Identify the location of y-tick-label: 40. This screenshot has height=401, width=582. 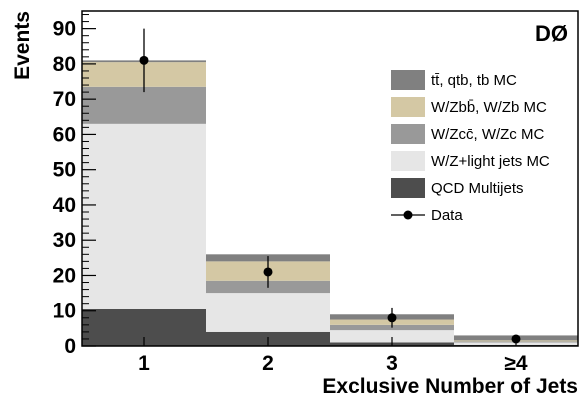
(64, 205).